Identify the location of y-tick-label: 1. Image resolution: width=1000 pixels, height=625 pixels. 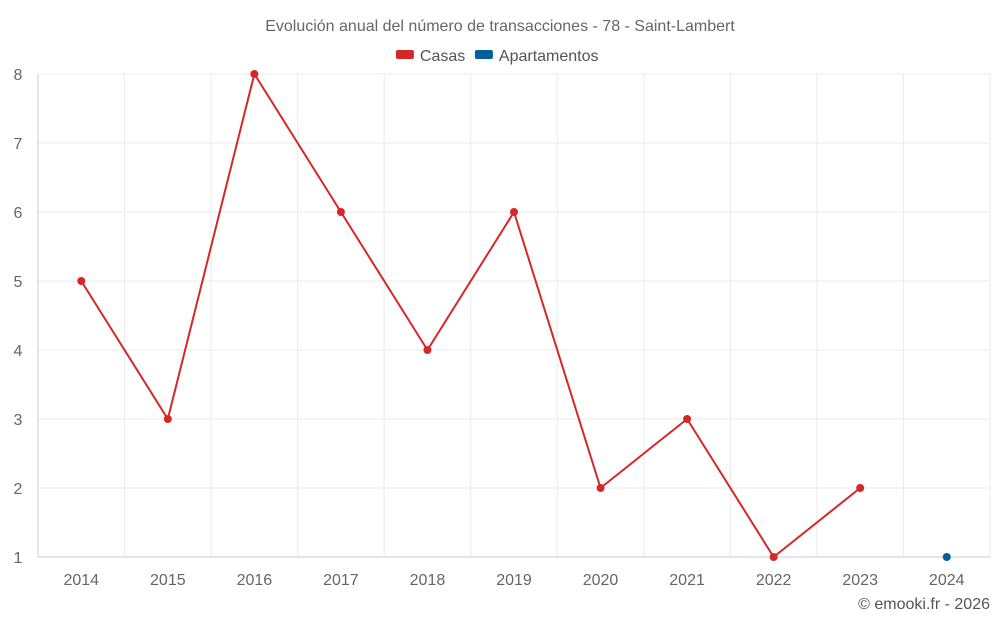
(18, 558).